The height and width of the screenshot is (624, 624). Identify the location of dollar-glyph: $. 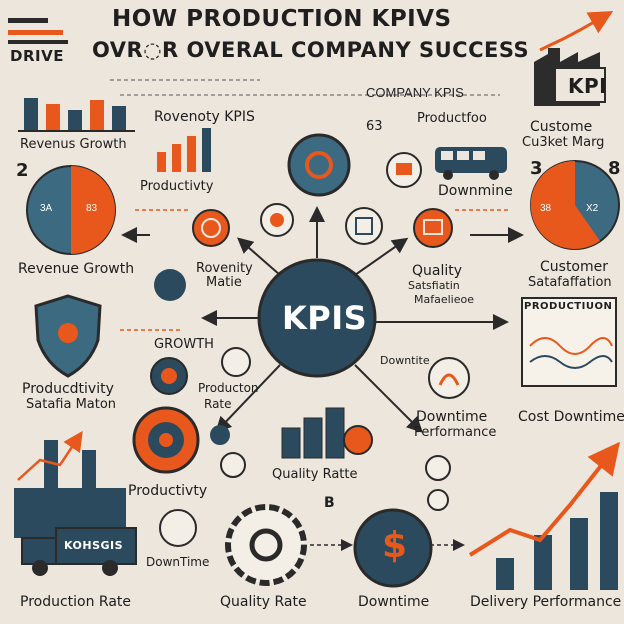
(395, 545).